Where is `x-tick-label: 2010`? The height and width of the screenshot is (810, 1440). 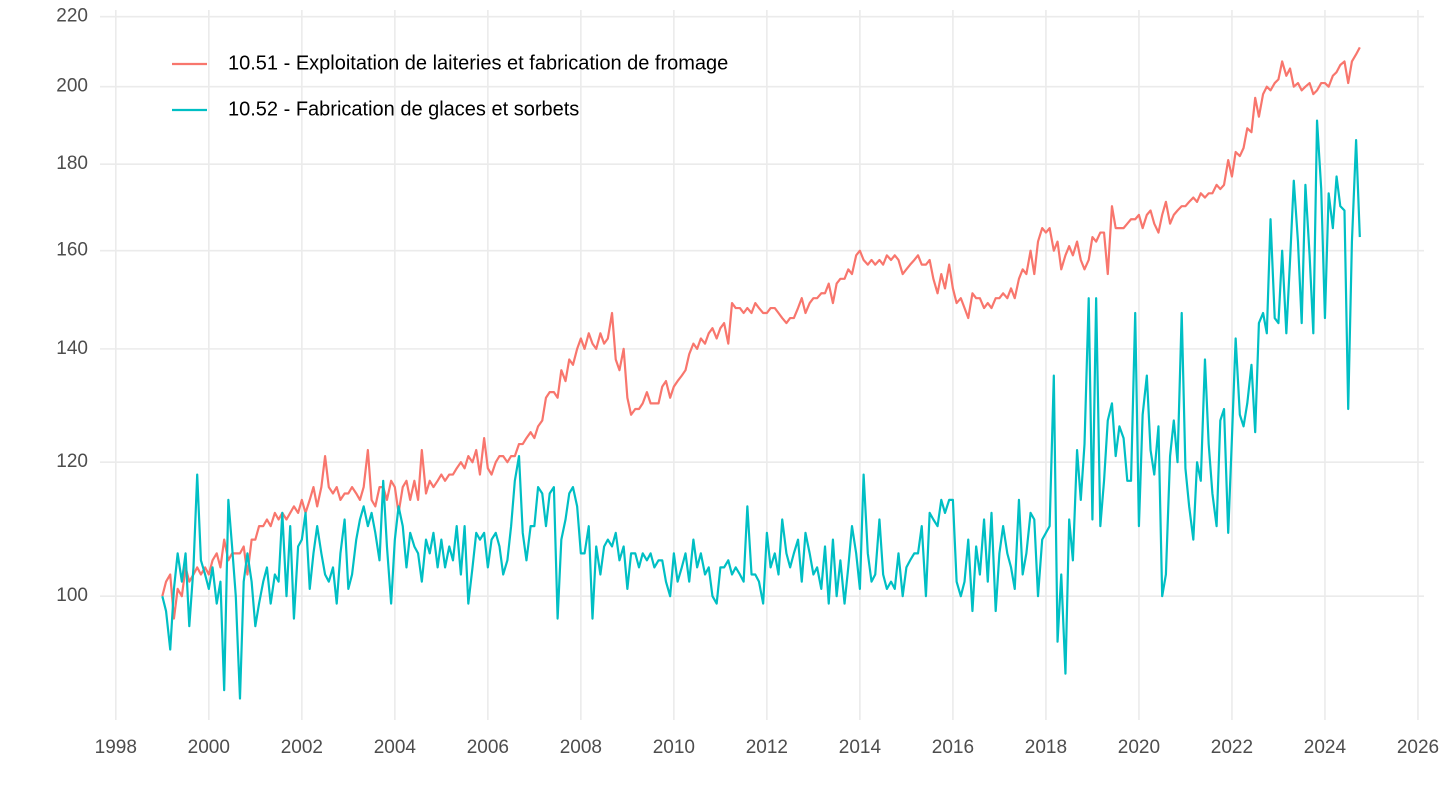 x-tick-label: 2010 is located at coordinates (674, 747).